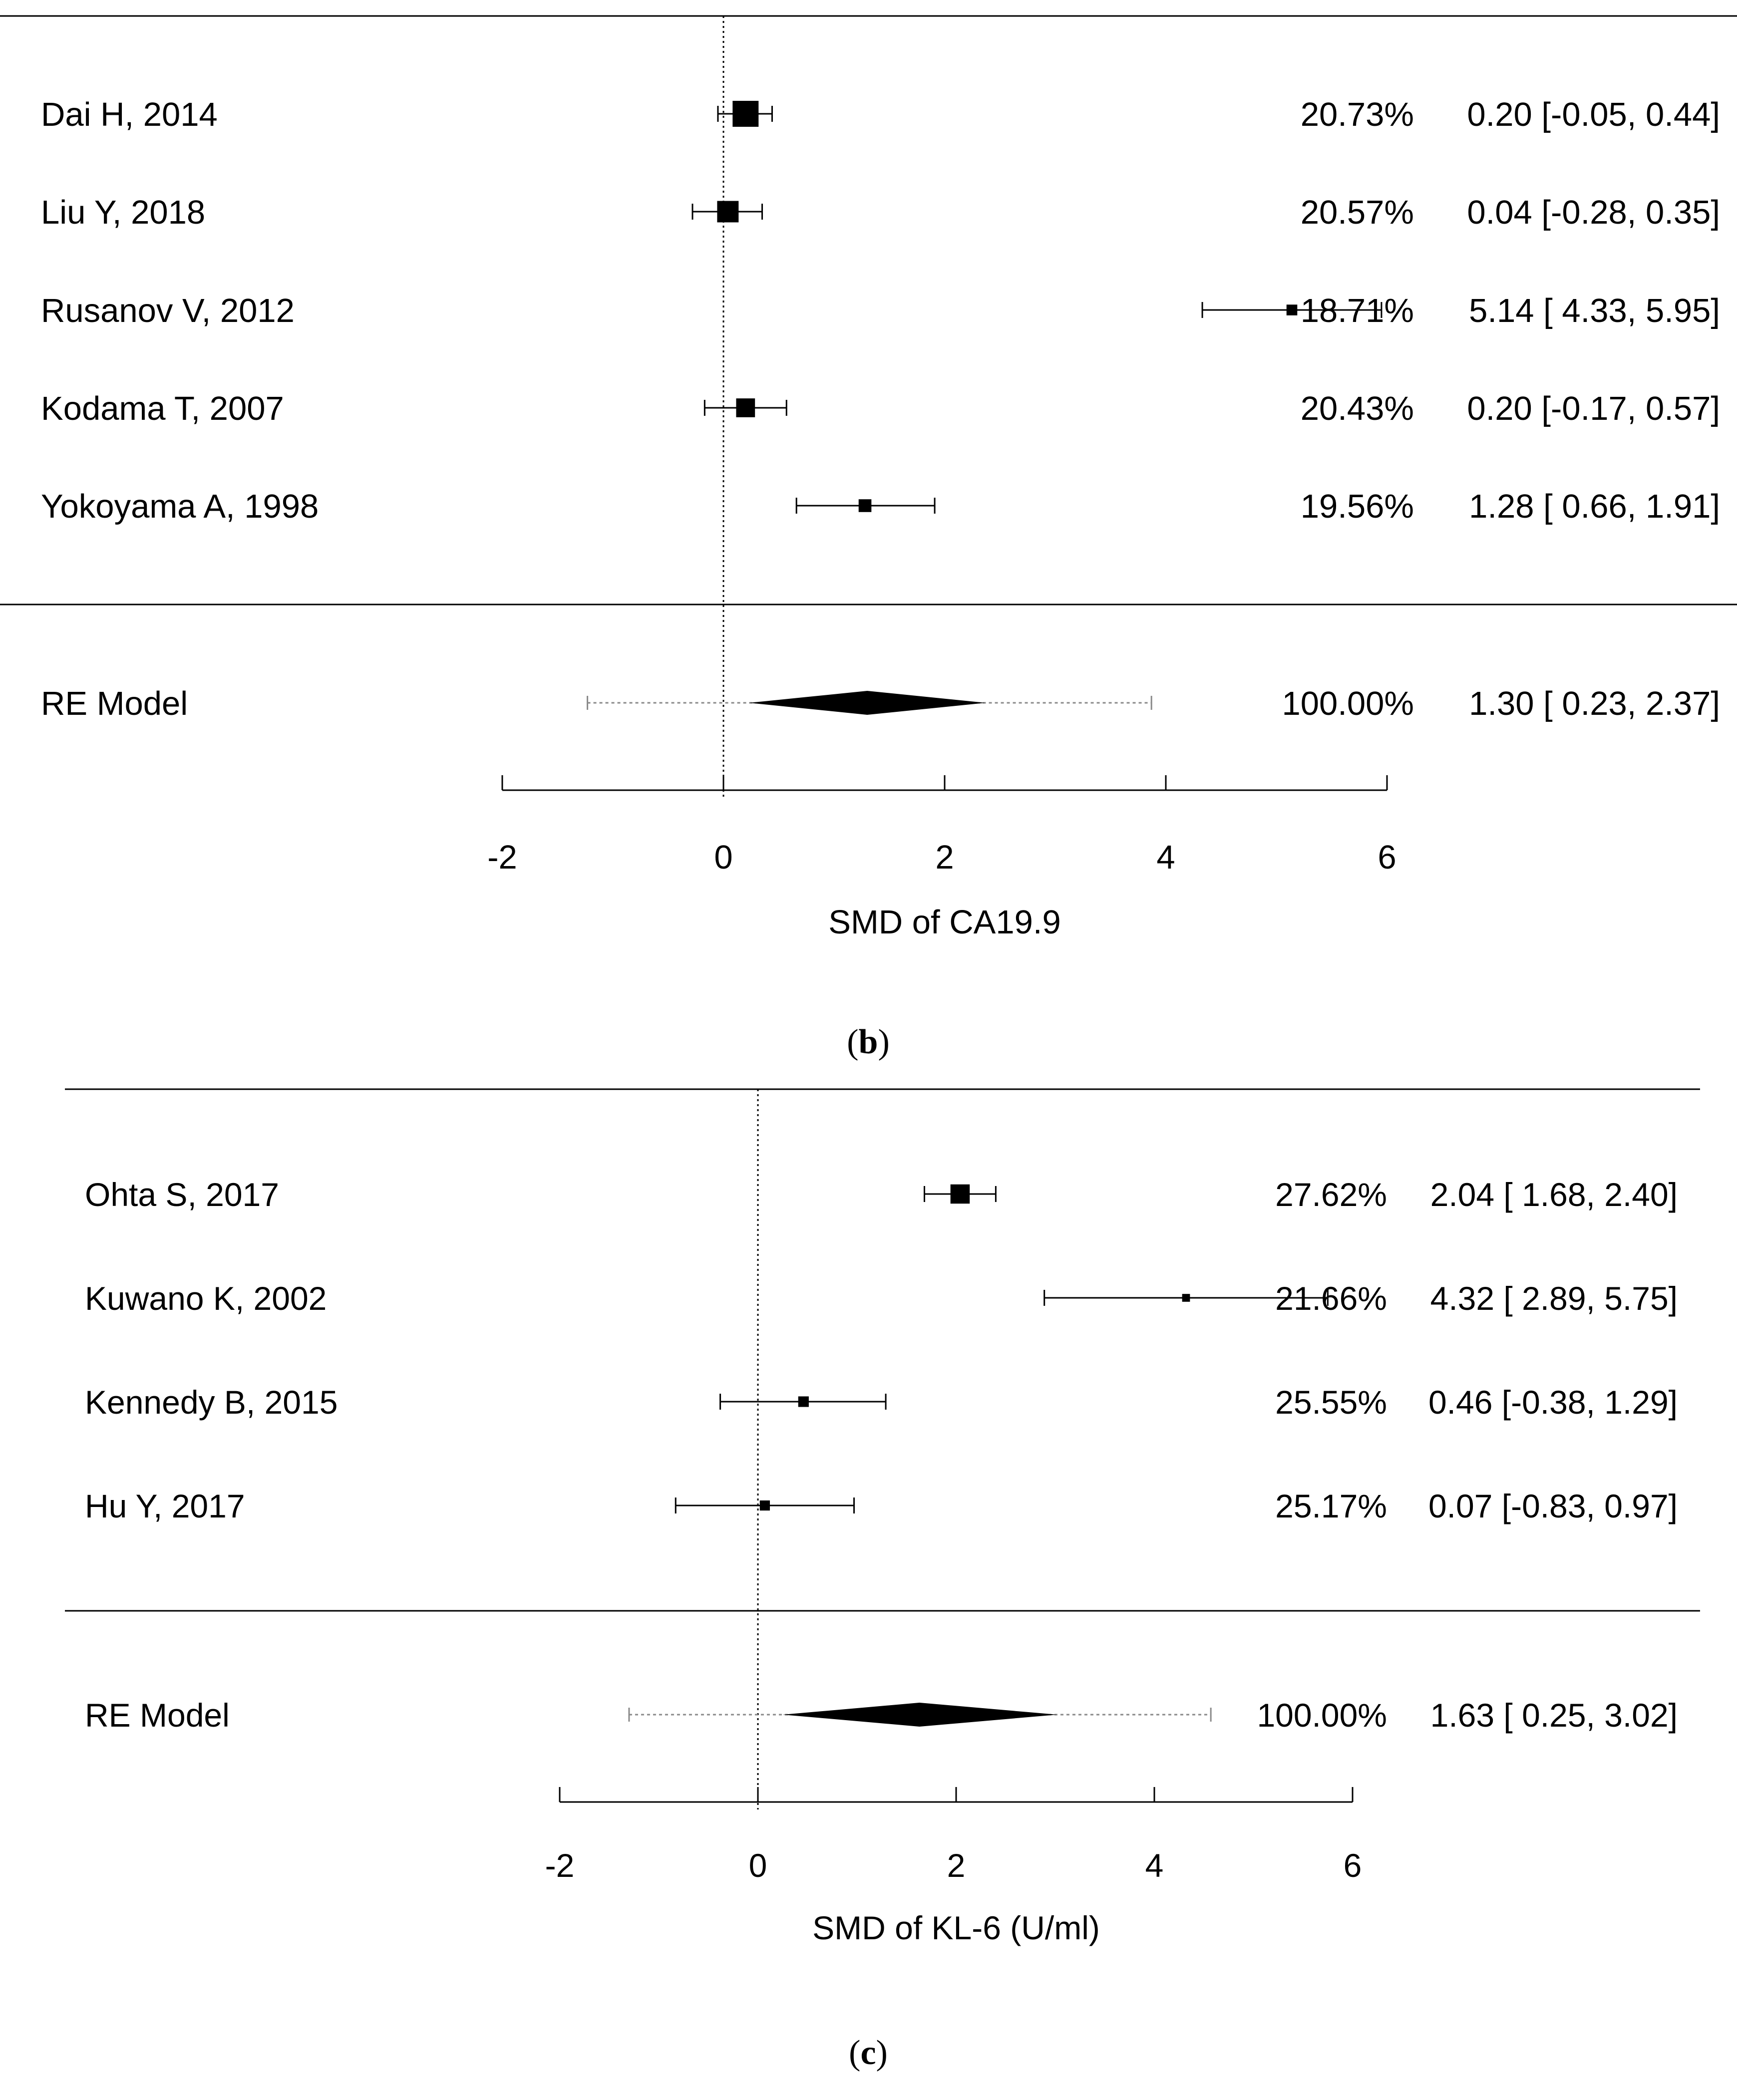 This screenshot has height=2100, width=1737. Describe the element at coordinates (868, 2053) in the screenshot. I see `panel-label: (c)` at that location.